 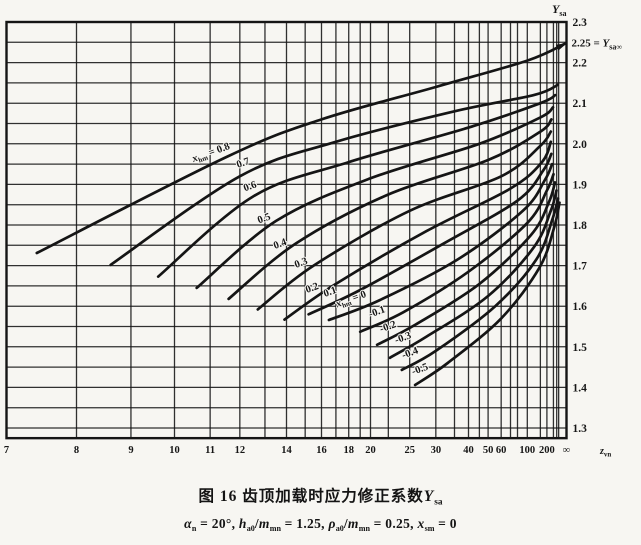 What do you see at coordinates (311, 496) in the screenshot?
I see `text-segment: 图 16 齿顶加载时应力修正系数` at bounding box center [311, 496].